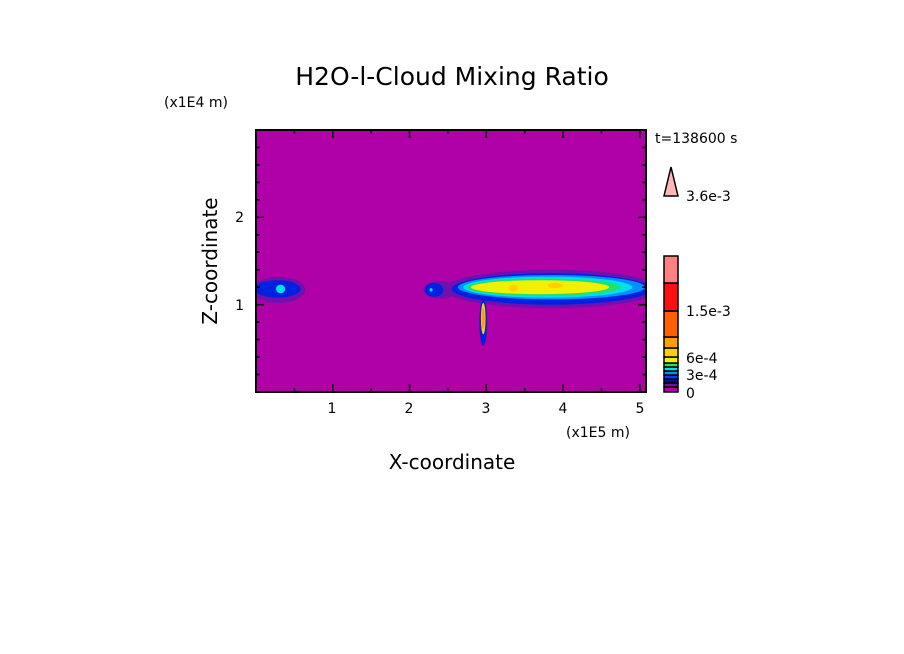 Image resolution: width=904 pixels, height=654 pixels. What do you see at coordinates (196, 103) in the screenshot?
I see `y-unit-label: (x1E4 m)` at bounding box center [196, 103].